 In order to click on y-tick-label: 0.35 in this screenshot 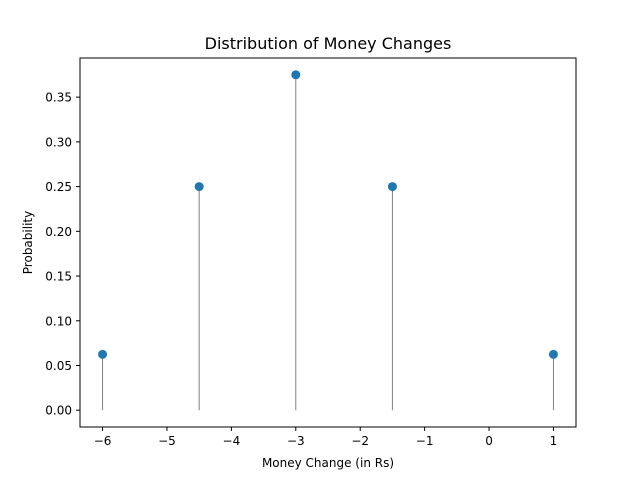, I will do `click(58, 98)`.